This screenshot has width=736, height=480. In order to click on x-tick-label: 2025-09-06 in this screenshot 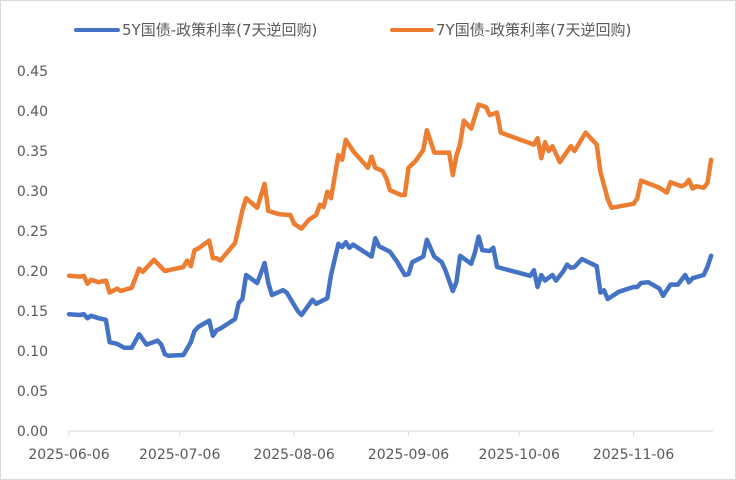, I will do `click(408, 455)`.